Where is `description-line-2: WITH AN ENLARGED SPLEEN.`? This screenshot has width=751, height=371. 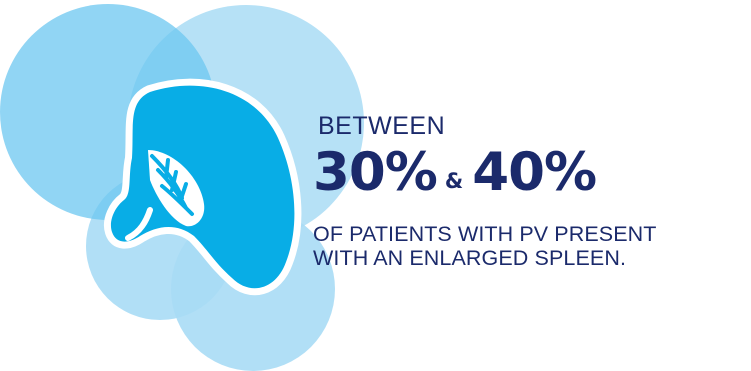 description-line-2: WITH AN ENLARGED SPLEEN. is located at coordinates (470, 258).